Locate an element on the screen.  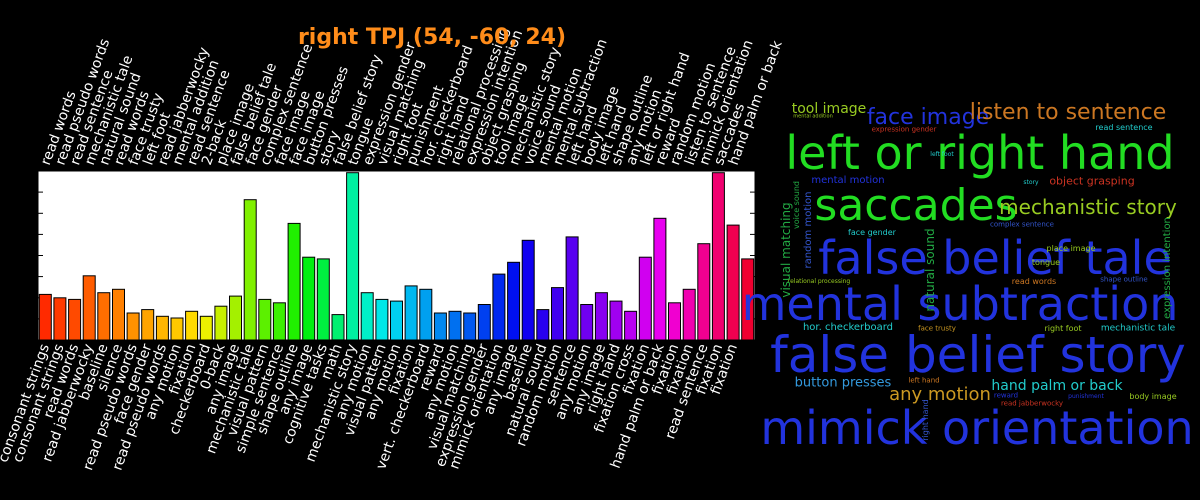
wordcloud-term: face image is located at coordinates (928, 117).